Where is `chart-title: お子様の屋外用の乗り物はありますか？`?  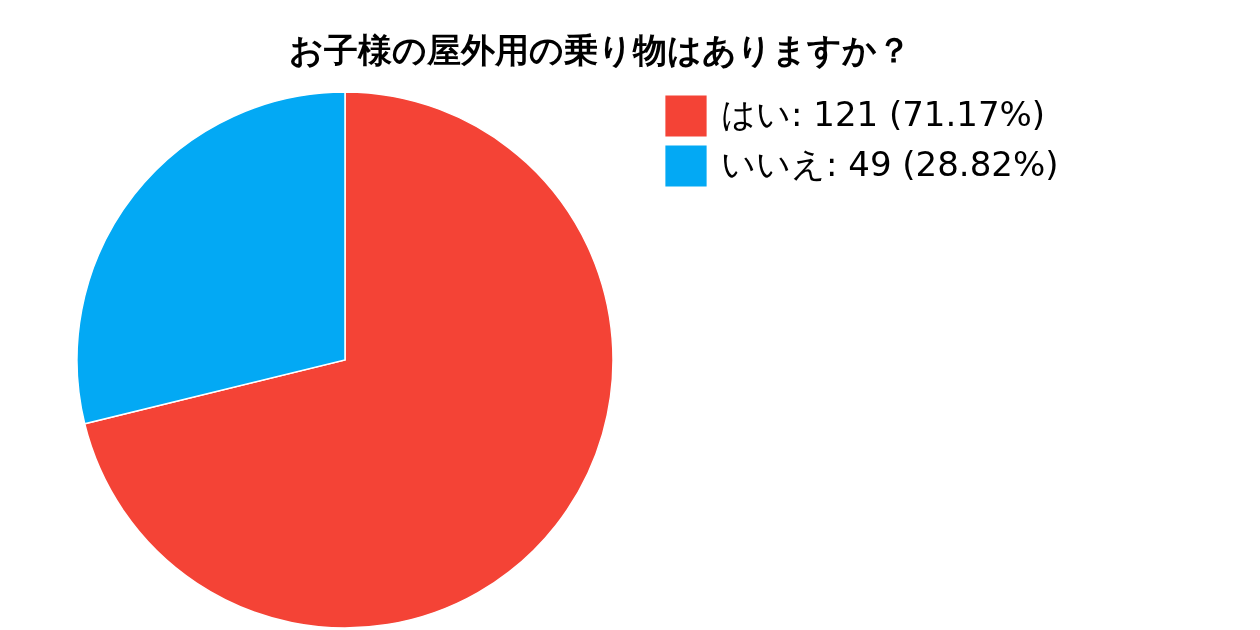 chart-title: お子様の屋外用の乗り物はありますか？ is located at coordinates (600, 50).